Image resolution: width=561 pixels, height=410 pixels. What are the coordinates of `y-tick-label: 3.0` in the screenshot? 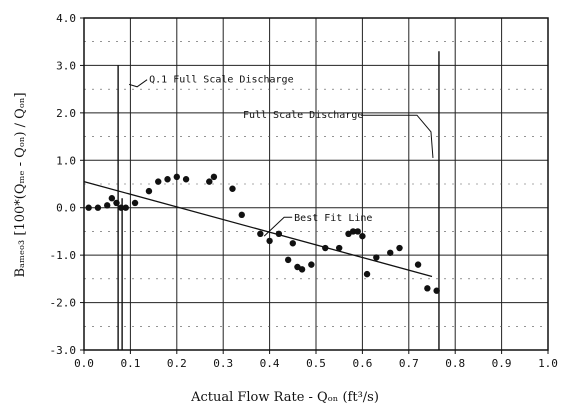 It's located at (66, 65).